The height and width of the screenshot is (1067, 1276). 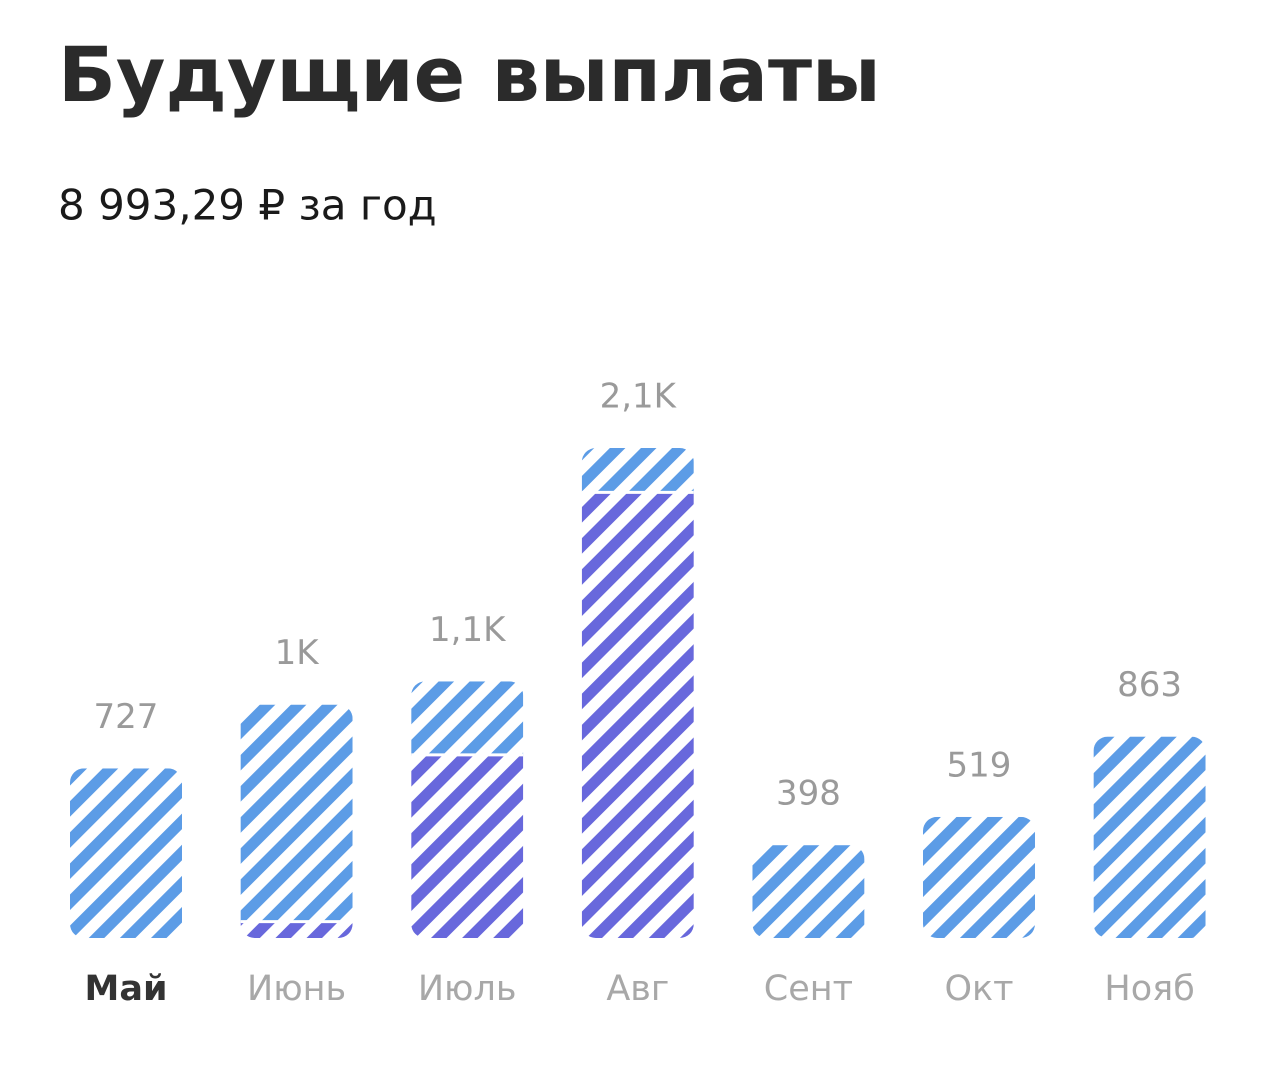 I want to click on value-label: 398, so click(x=808, y=794).